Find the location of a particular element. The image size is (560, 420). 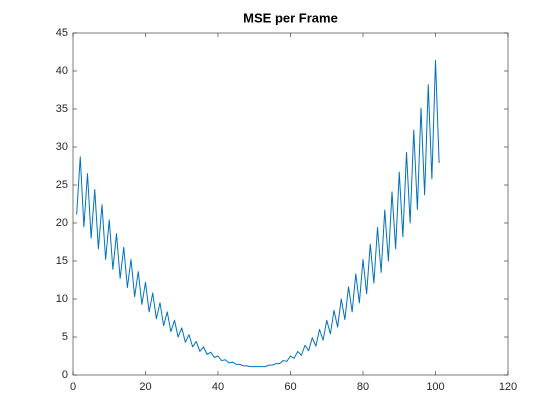

x-tick-label: 20 is located at coordinates (145, 387).